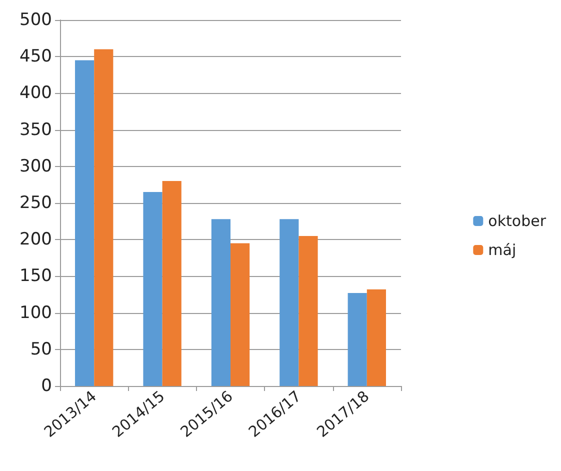 Image resolution: width=561 pixels, height=471 pixels. I want to click on y-tick-label: 150, so click(36, 276).